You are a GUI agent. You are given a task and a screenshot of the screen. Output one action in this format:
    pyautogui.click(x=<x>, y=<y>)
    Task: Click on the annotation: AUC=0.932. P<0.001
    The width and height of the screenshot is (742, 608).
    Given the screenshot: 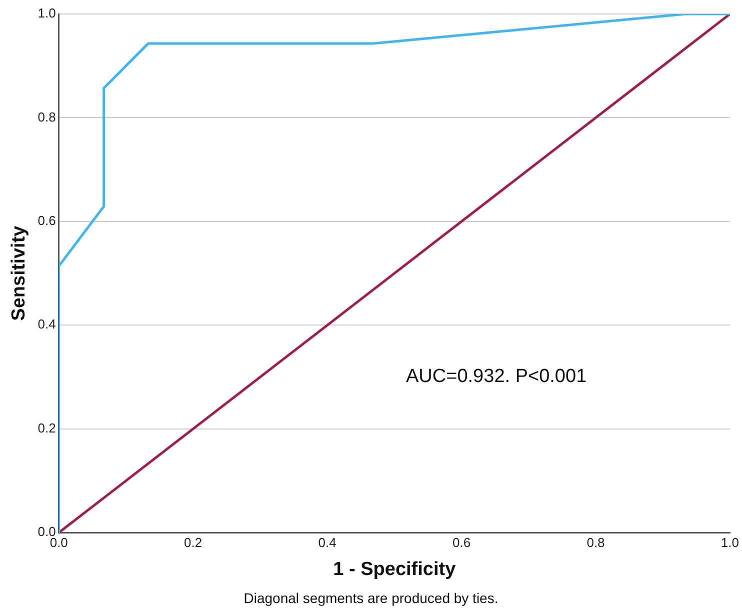 What is the action you would take?
    pyautogui.click(x=496, y=377)
    